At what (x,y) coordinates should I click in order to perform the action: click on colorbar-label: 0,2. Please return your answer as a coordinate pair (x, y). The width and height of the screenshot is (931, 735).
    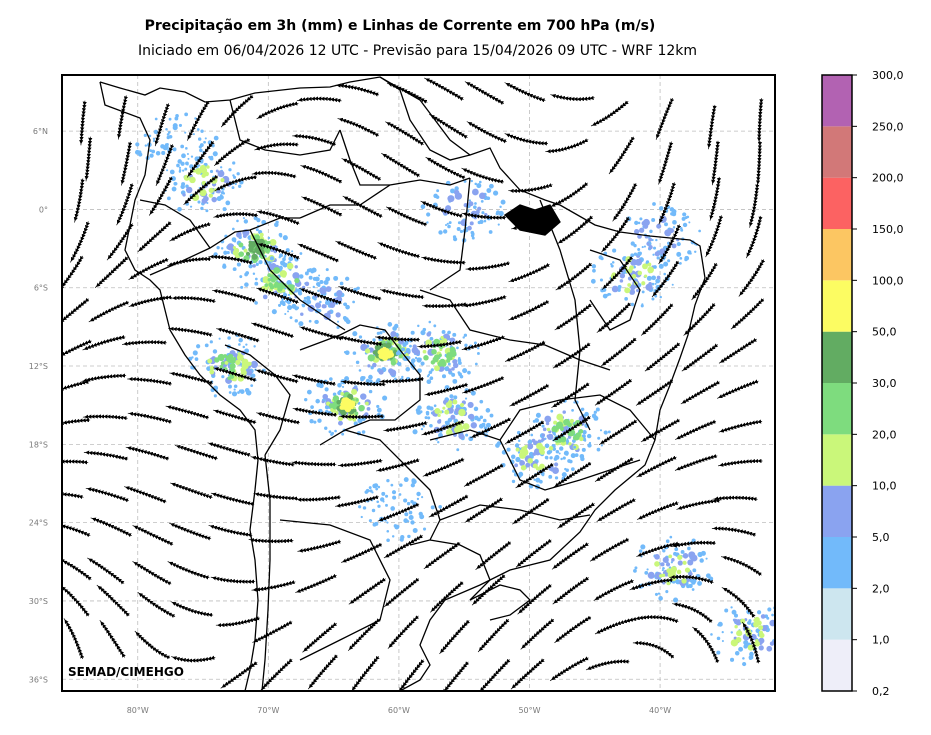
    Looking at the image, I should click on (881, 691).